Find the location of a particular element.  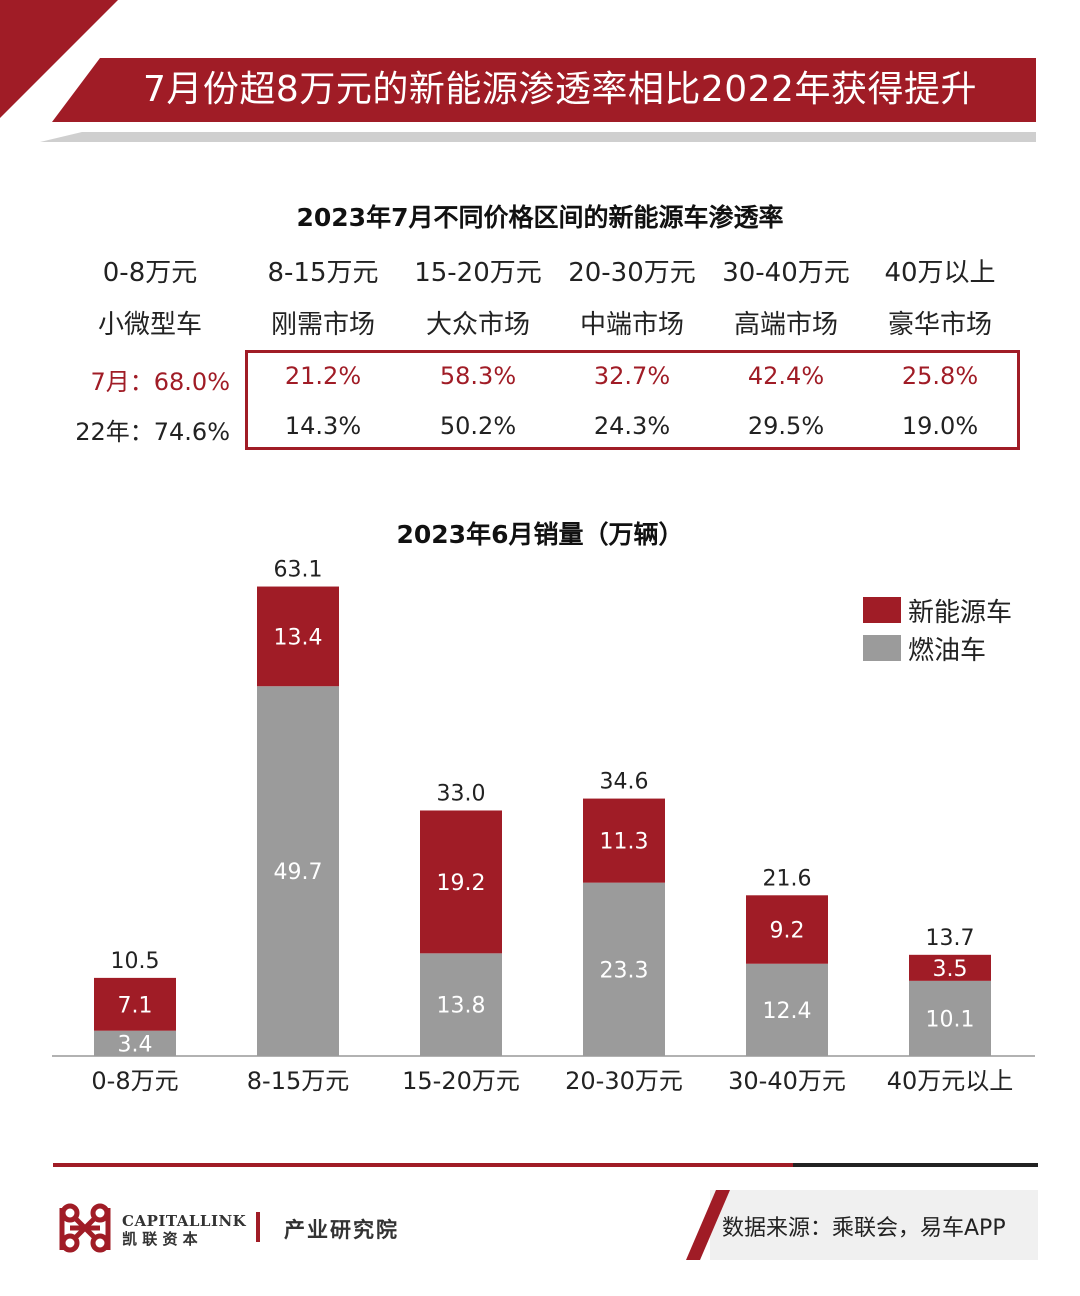

row-value: 68.0% is located at coordinates (191, 382).